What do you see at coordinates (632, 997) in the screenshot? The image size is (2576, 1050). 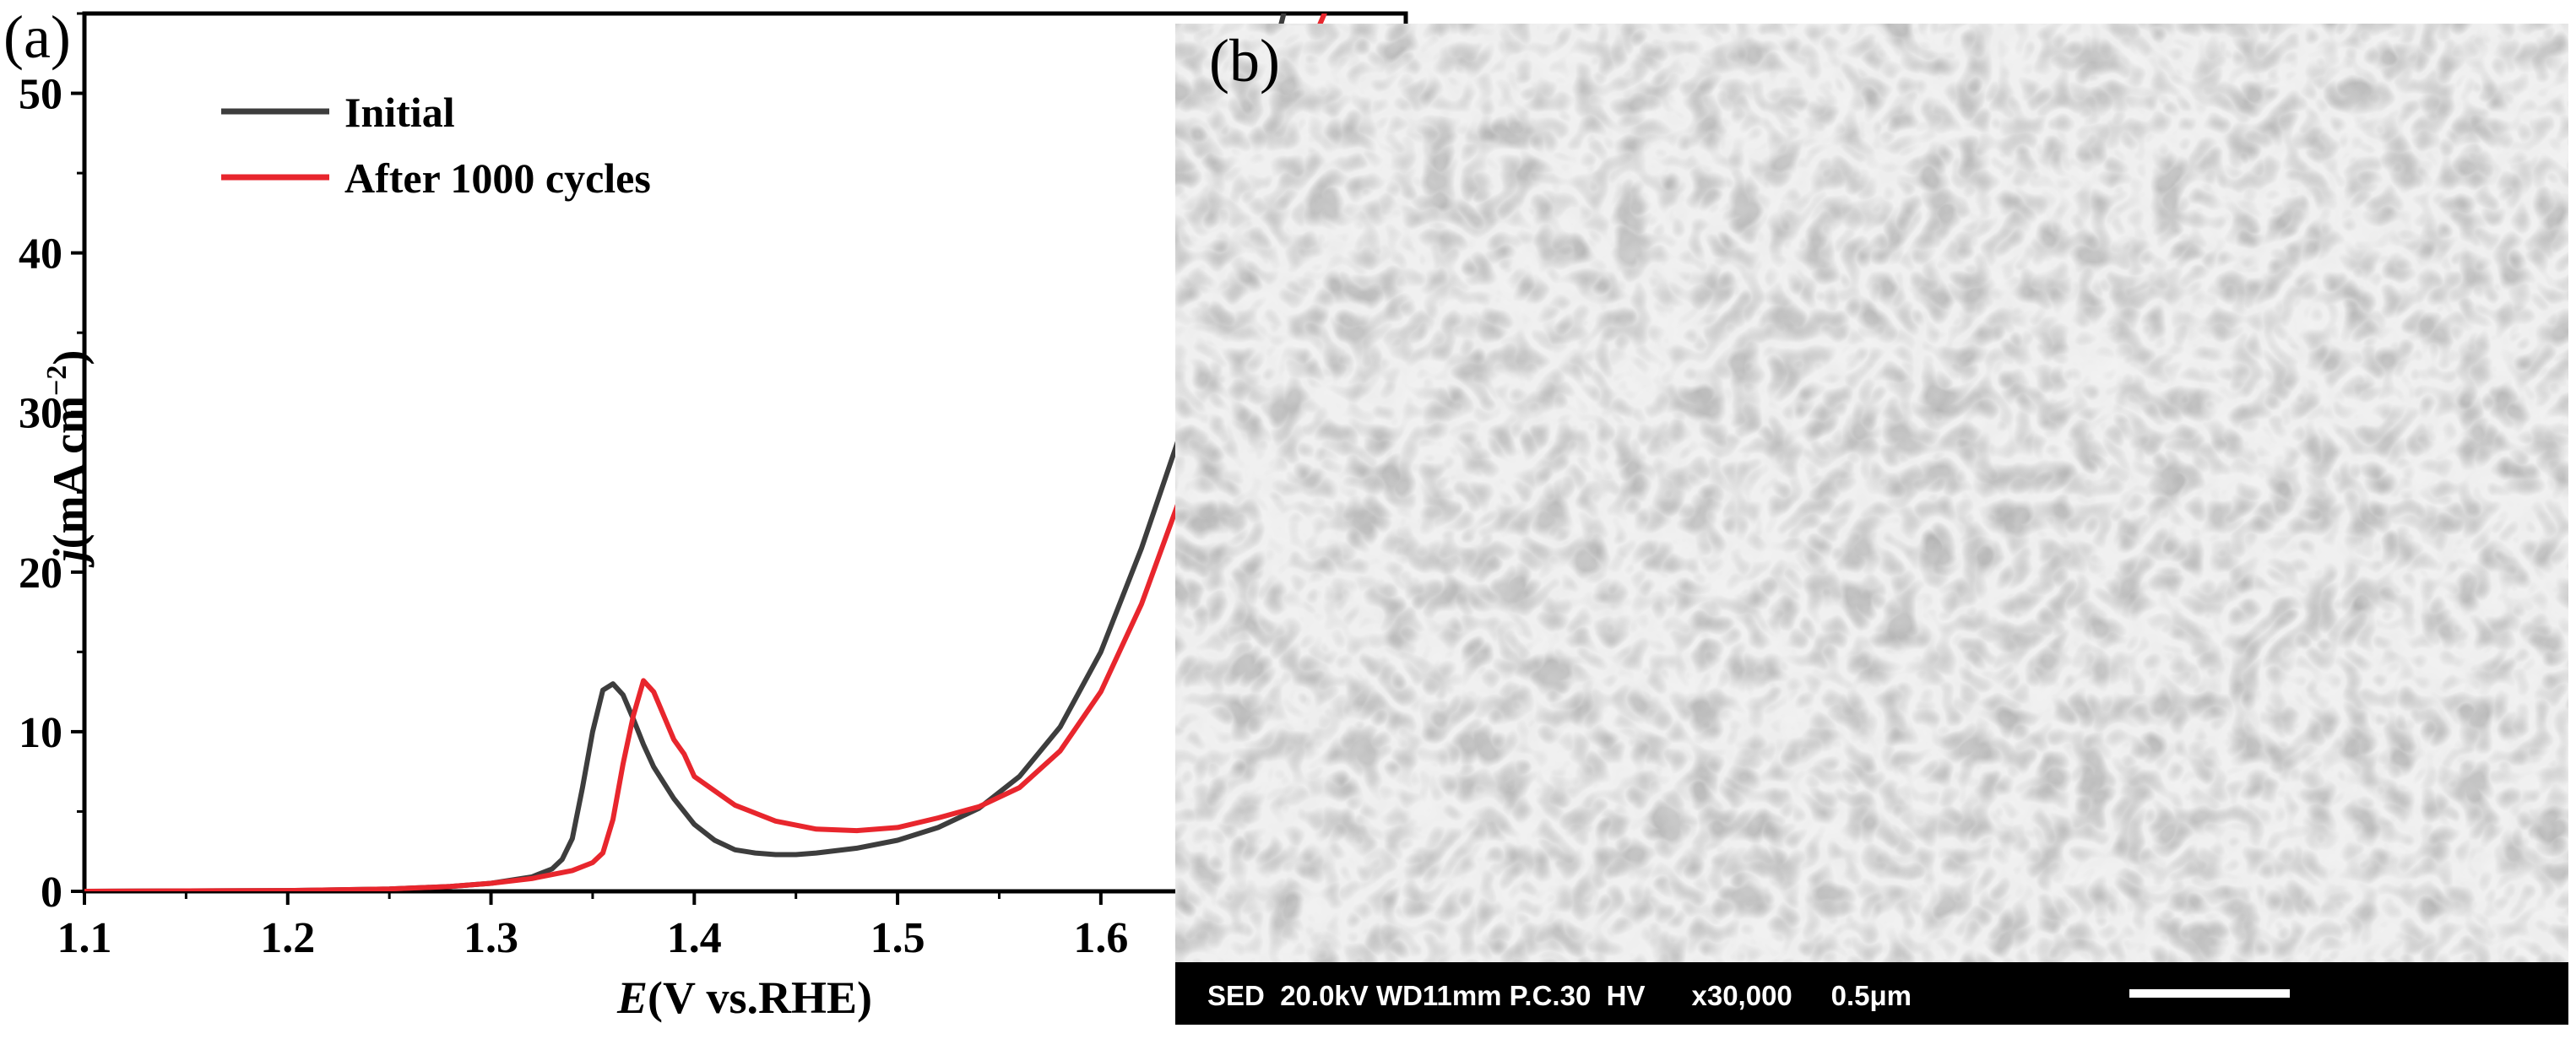 I see `x-axis-title-var: E` at bounding box center [632, 997].